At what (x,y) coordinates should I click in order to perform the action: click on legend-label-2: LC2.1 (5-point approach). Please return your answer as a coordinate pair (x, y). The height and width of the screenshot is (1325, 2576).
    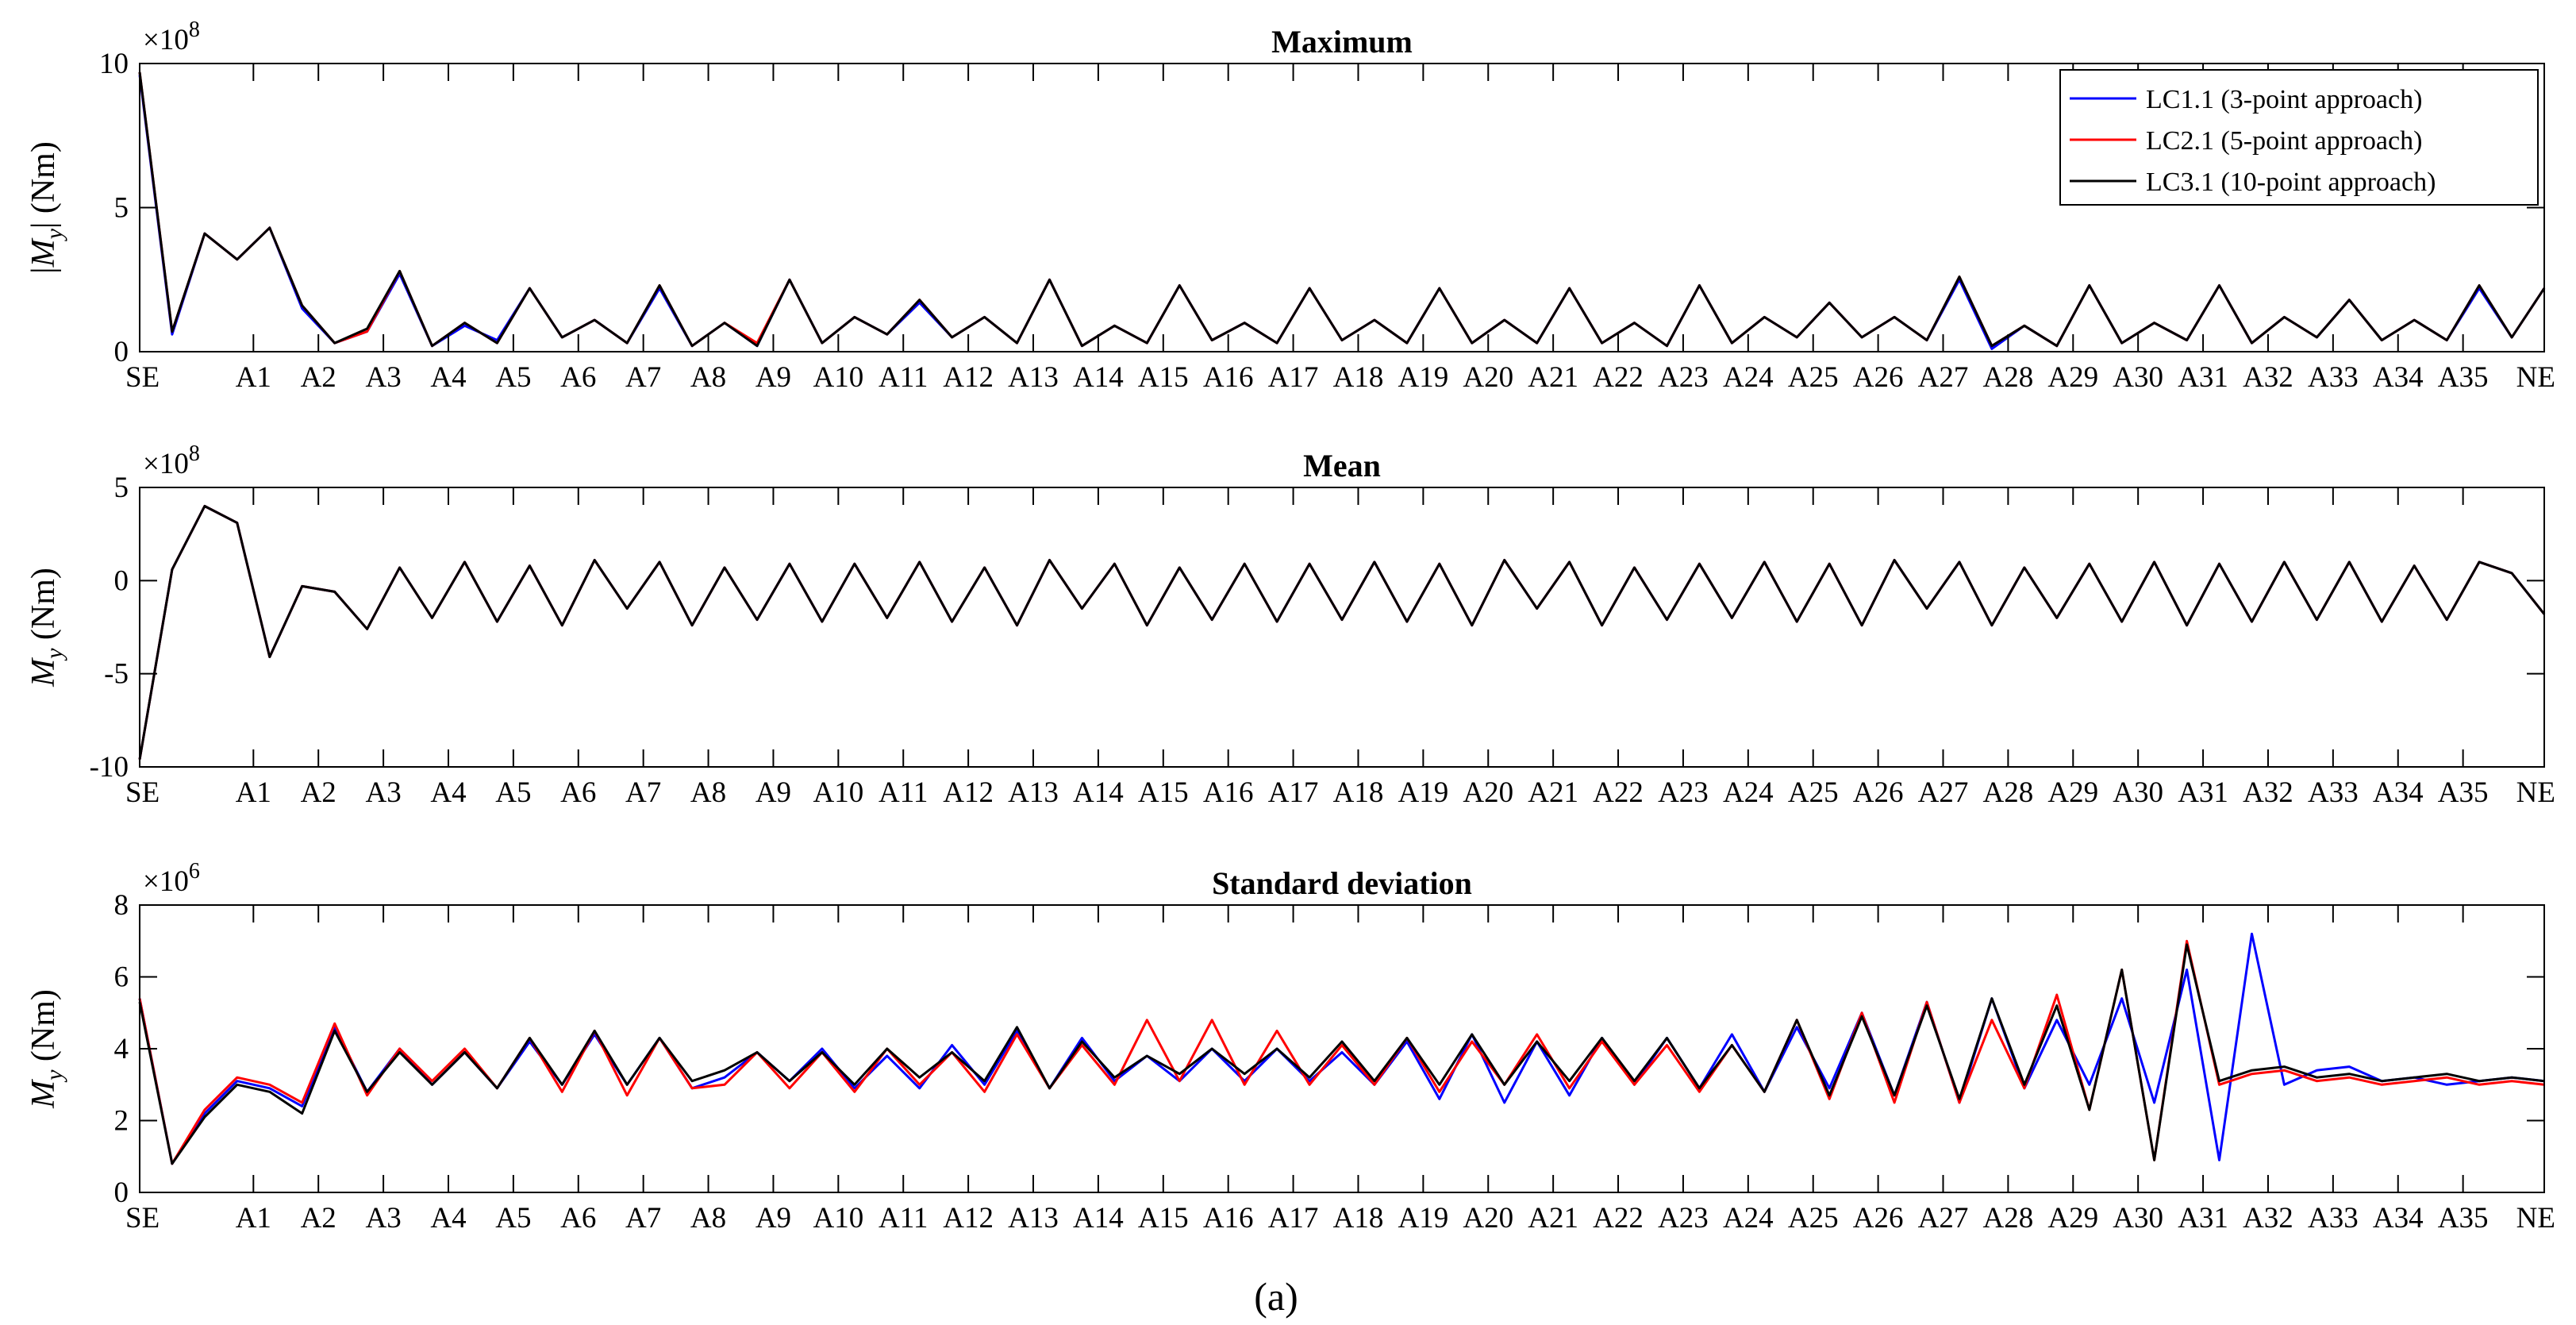
    Looking at the image, I should click on (2284, 141).